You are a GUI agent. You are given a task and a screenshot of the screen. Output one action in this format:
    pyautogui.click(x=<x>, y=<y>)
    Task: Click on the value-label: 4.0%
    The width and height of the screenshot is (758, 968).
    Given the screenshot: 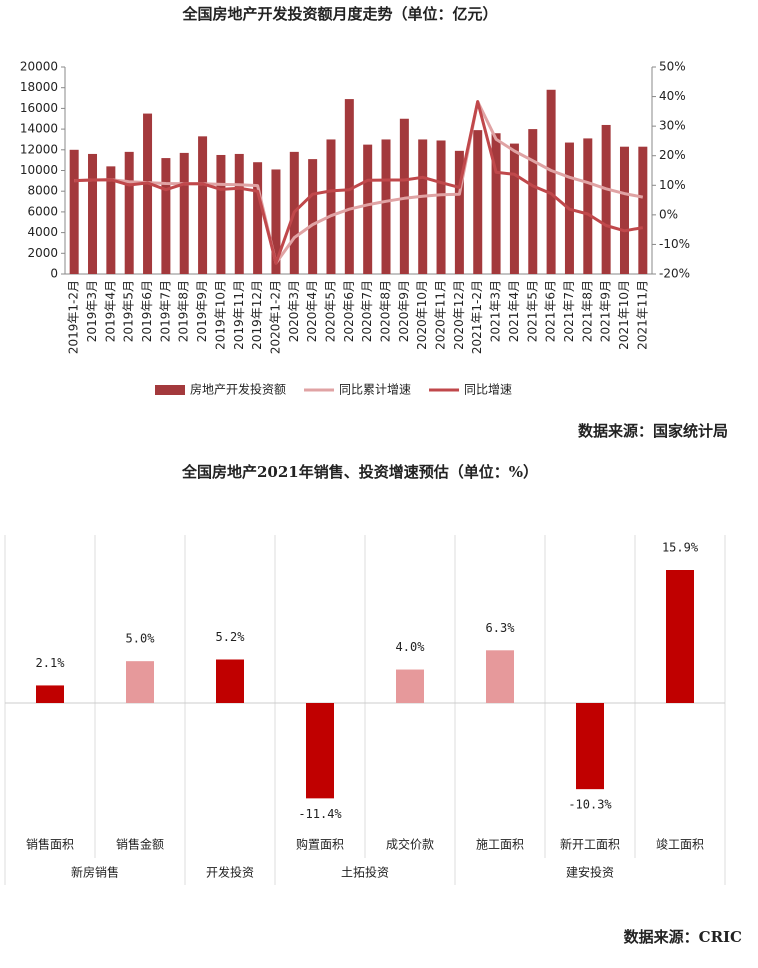 What is the action you would take?
    pyautogui.click(x=411, y=647)
    